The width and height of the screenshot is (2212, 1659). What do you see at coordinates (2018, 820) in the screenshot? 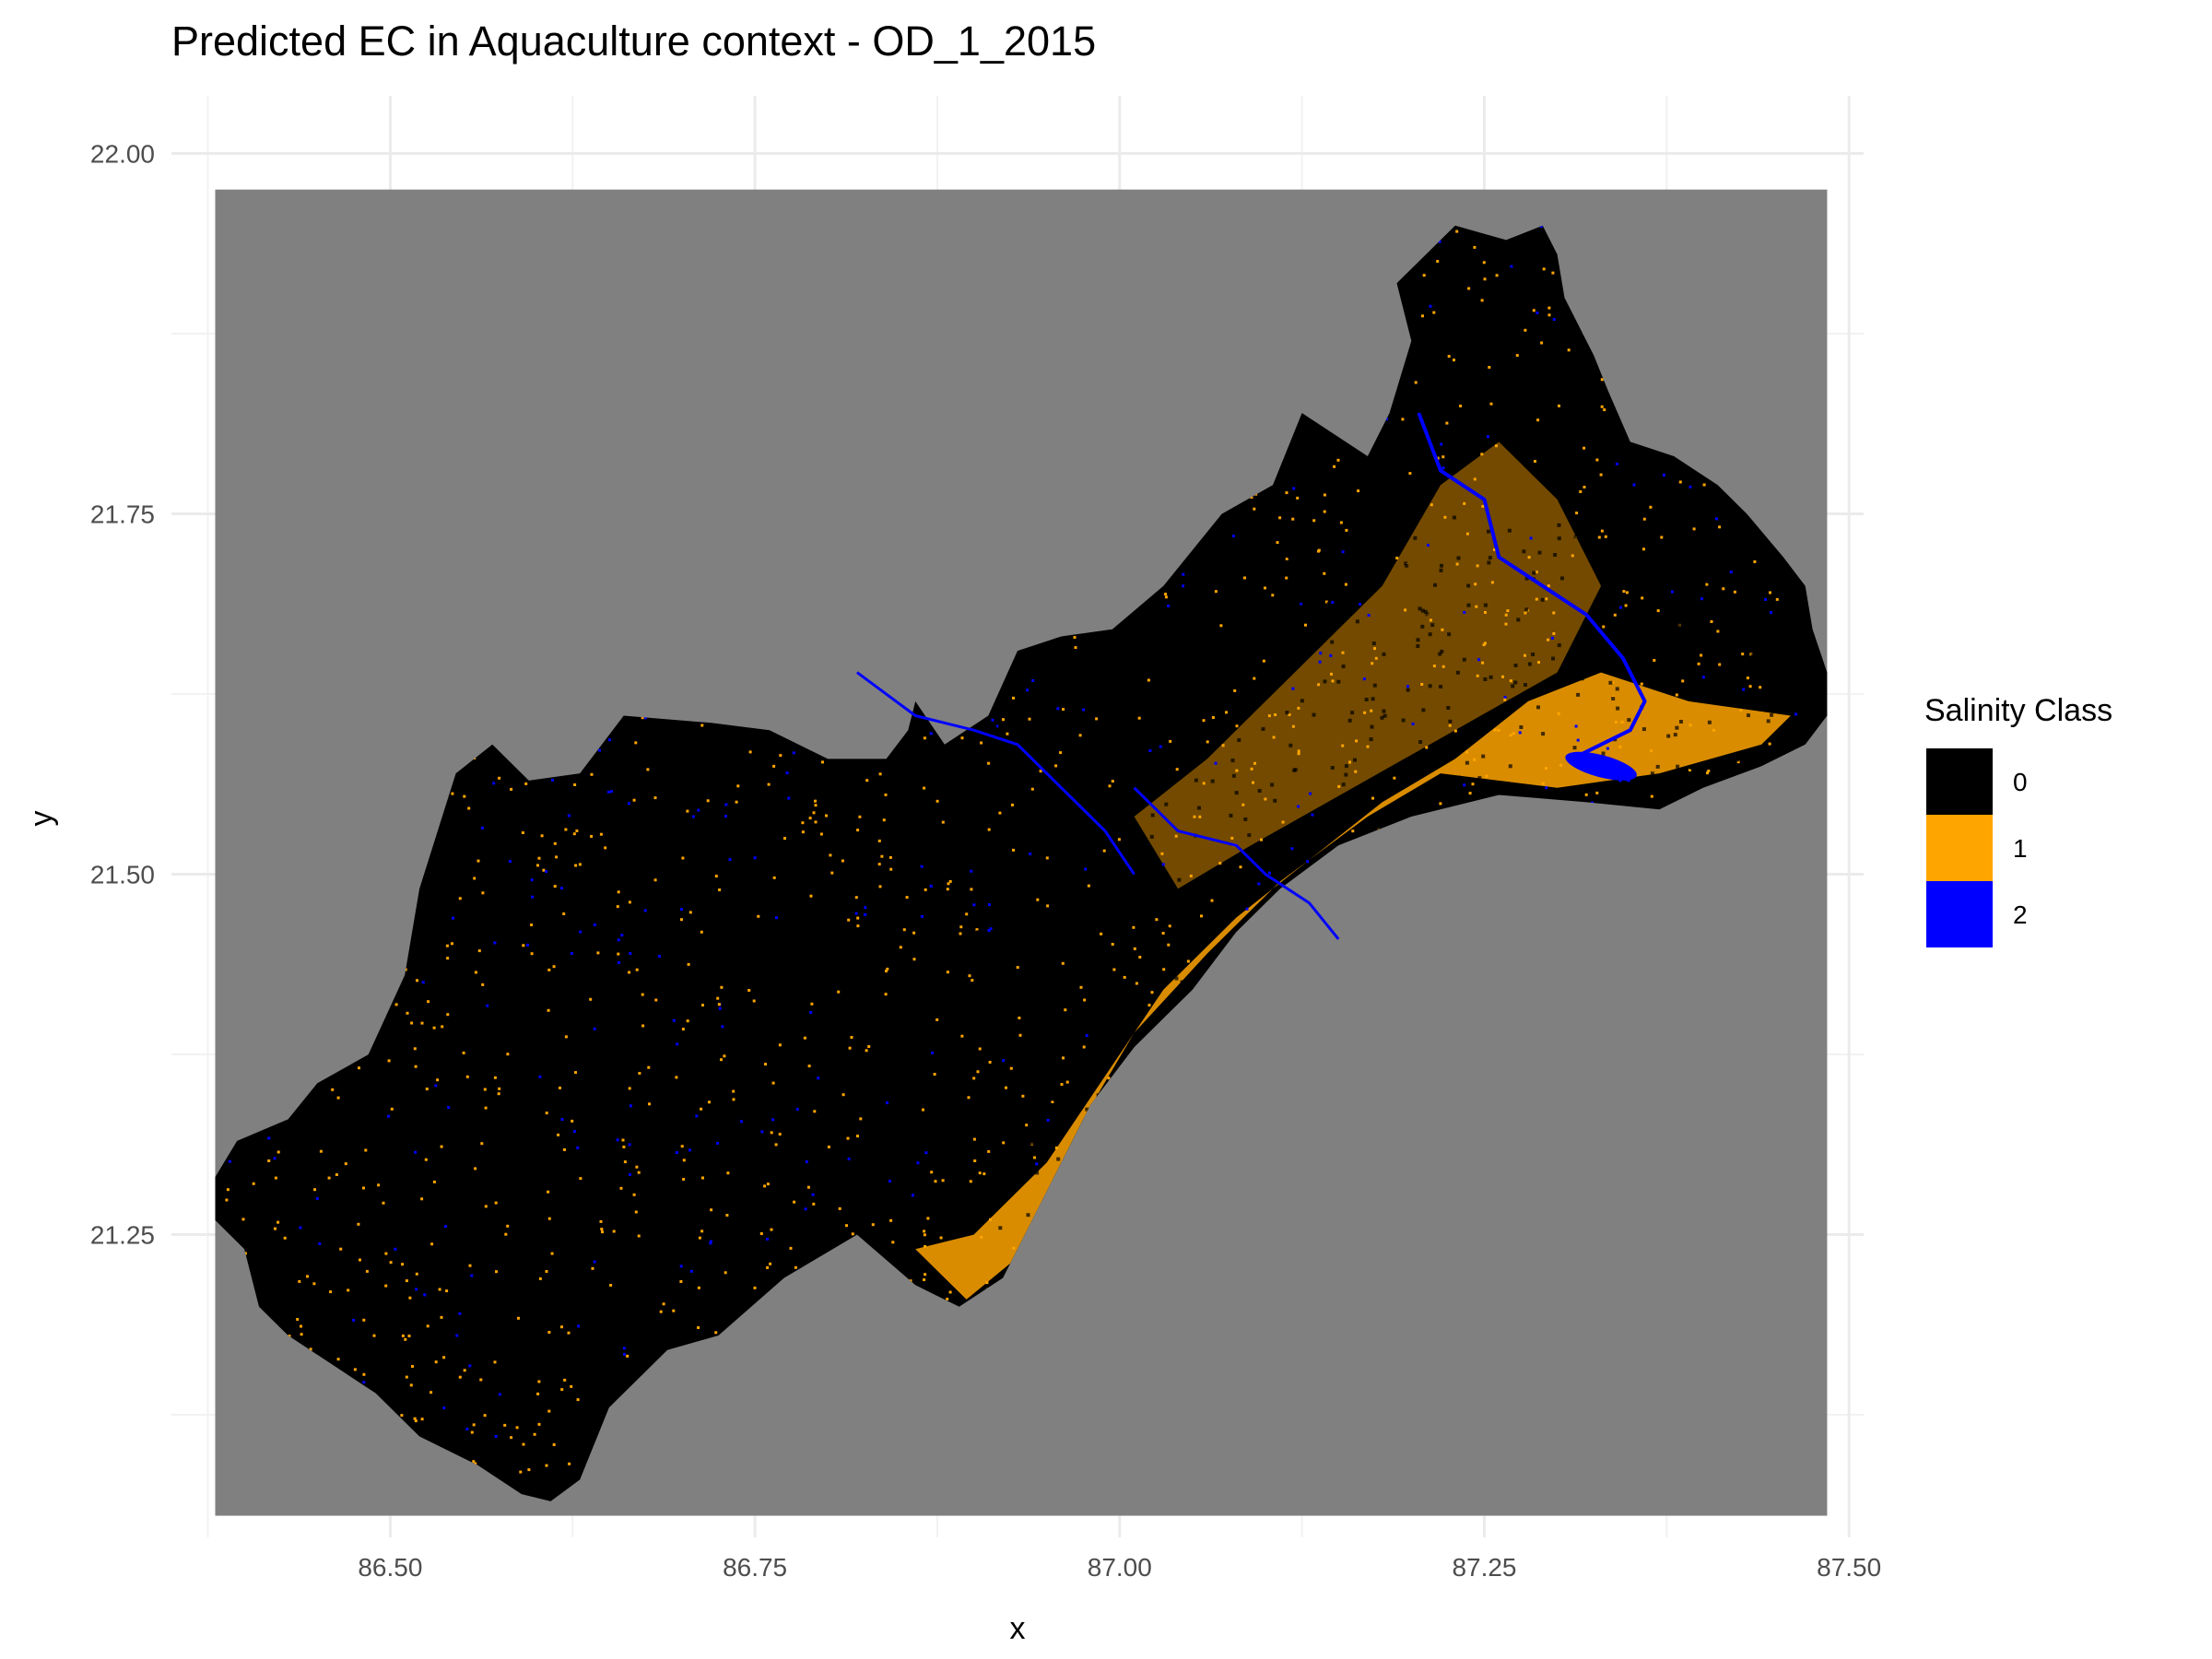
I see `legend: Salinity Class 0 1 2` at bounding box center [2018, 820].